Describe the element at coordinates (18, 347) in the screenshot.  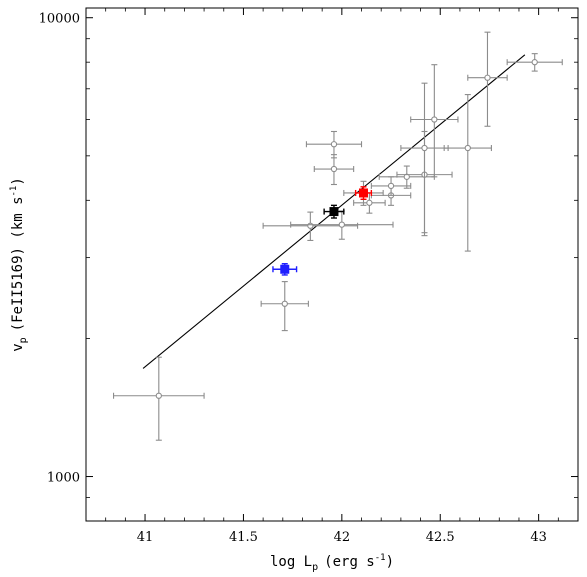
I see `y-axis-label-main: v` at that location.